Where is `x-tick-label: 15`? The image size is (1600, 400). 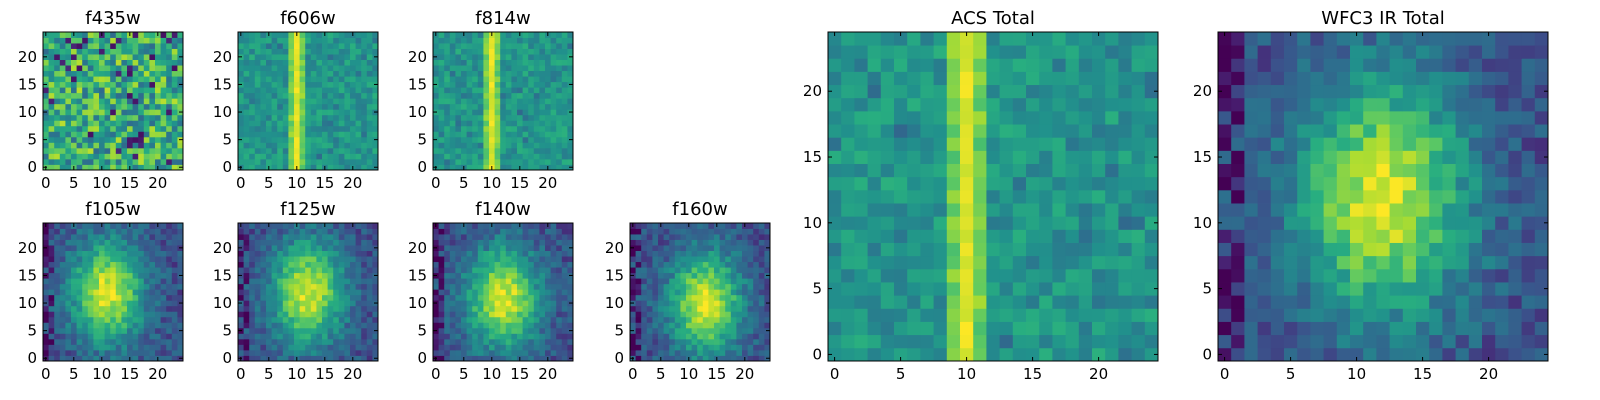
x-tick-label: 15 is located at coordinates (129, 183).